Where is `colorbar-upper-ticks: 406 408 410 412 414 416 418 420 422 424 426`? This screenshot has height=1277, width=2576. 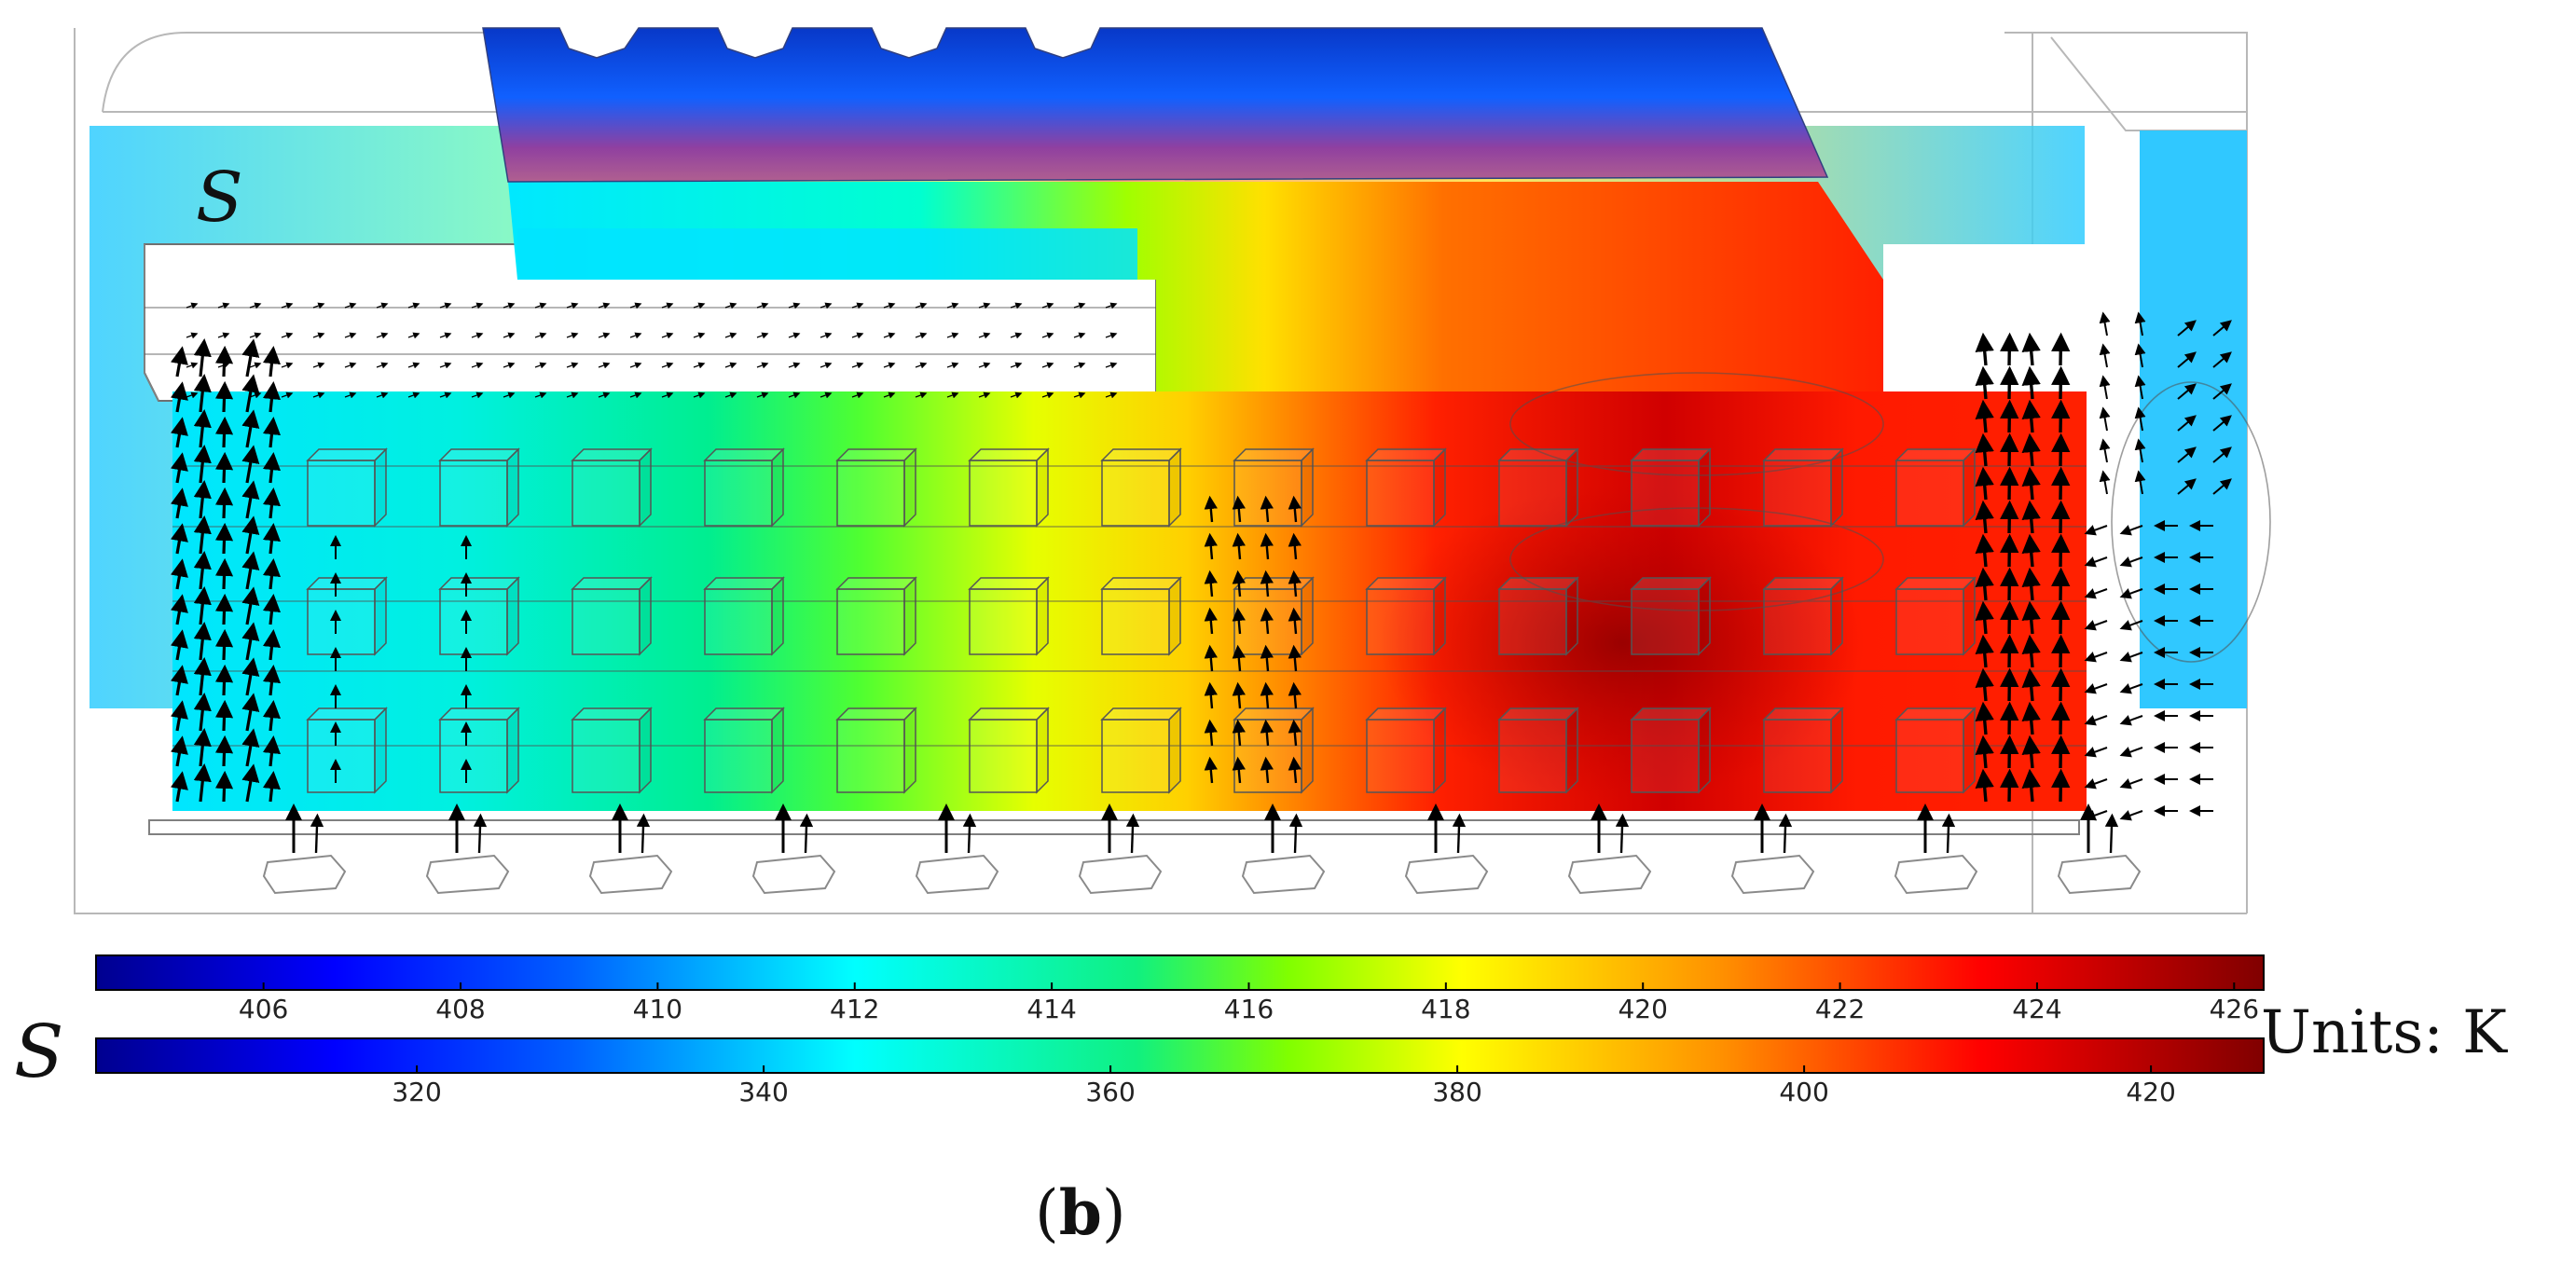 colorbar-upper-ticks: 406 408 410 412 414 416 418 420 422 424 426 is located at coordinates (1249, 1003).